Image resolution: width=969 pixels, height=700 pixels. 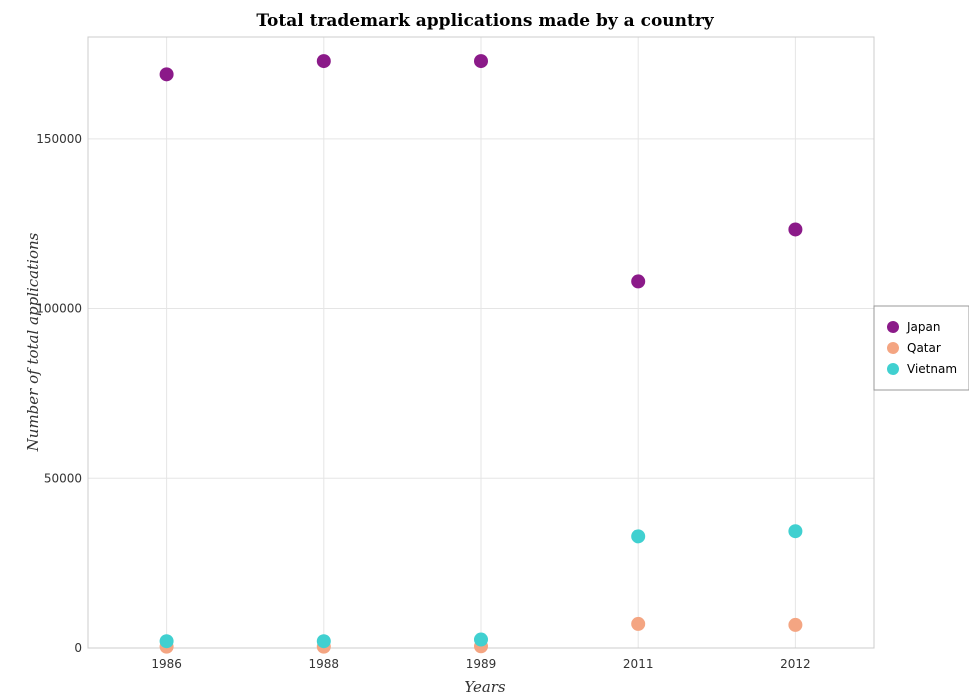 I want to click on x-tick-label: 1986, so click(x=166, y=664).